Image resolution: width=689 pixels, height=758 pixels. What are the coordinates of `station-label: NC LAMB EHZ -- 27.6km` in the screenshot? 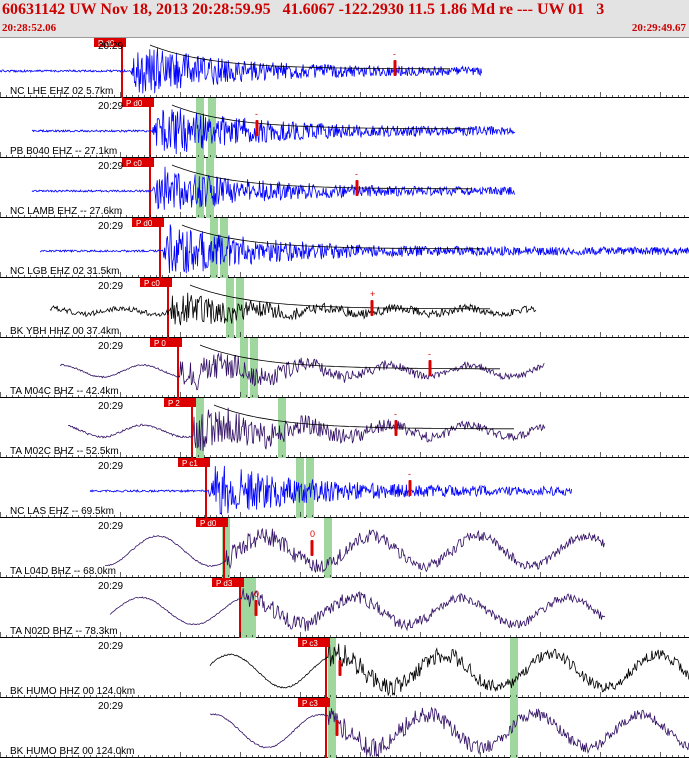 It's located at (66, 211).